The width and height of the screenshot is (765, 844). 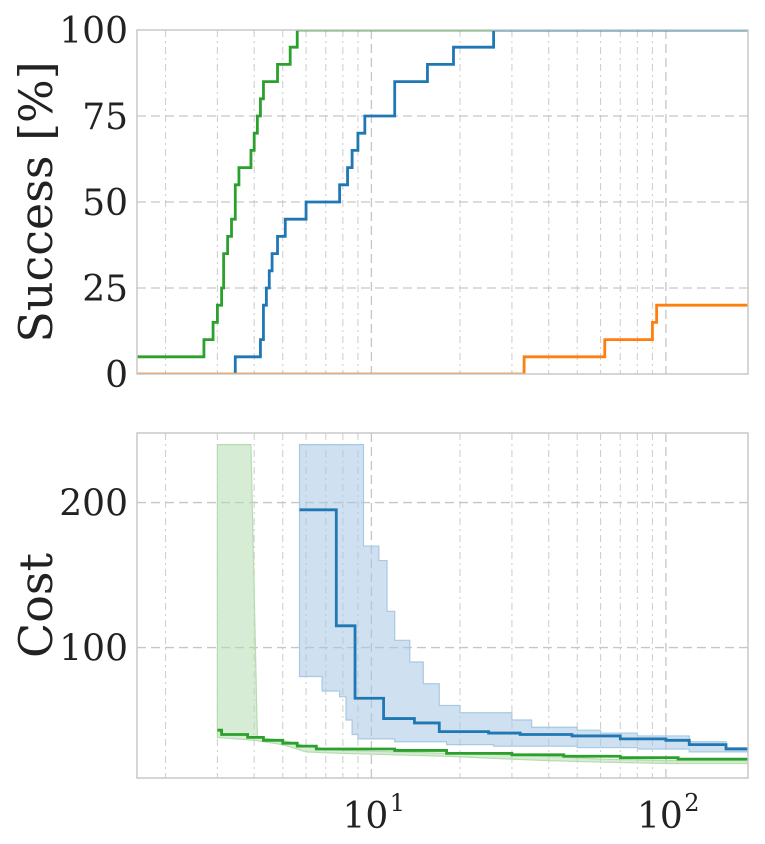 What do you see at coordinates (93, 31) in the screenshot?
I see `success-ytick-label: 100` at bounding box center [93, 31].